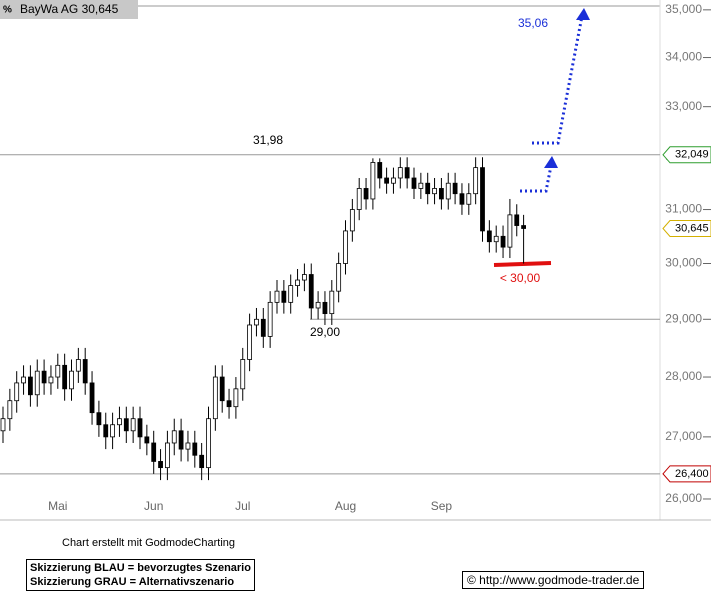  I want to click on x-tick-label: Sep, so click(442, 506).